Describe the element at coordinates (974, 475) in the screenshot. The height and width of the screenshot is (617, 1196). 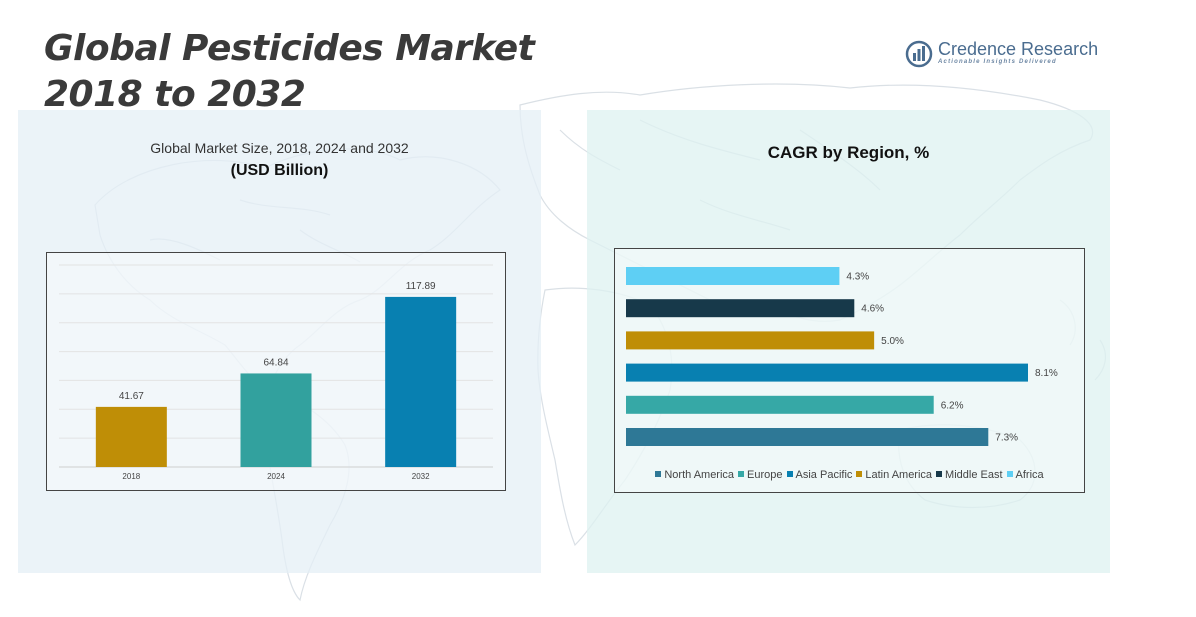
I see `legend-label-middle-east: Middle East` at that location.